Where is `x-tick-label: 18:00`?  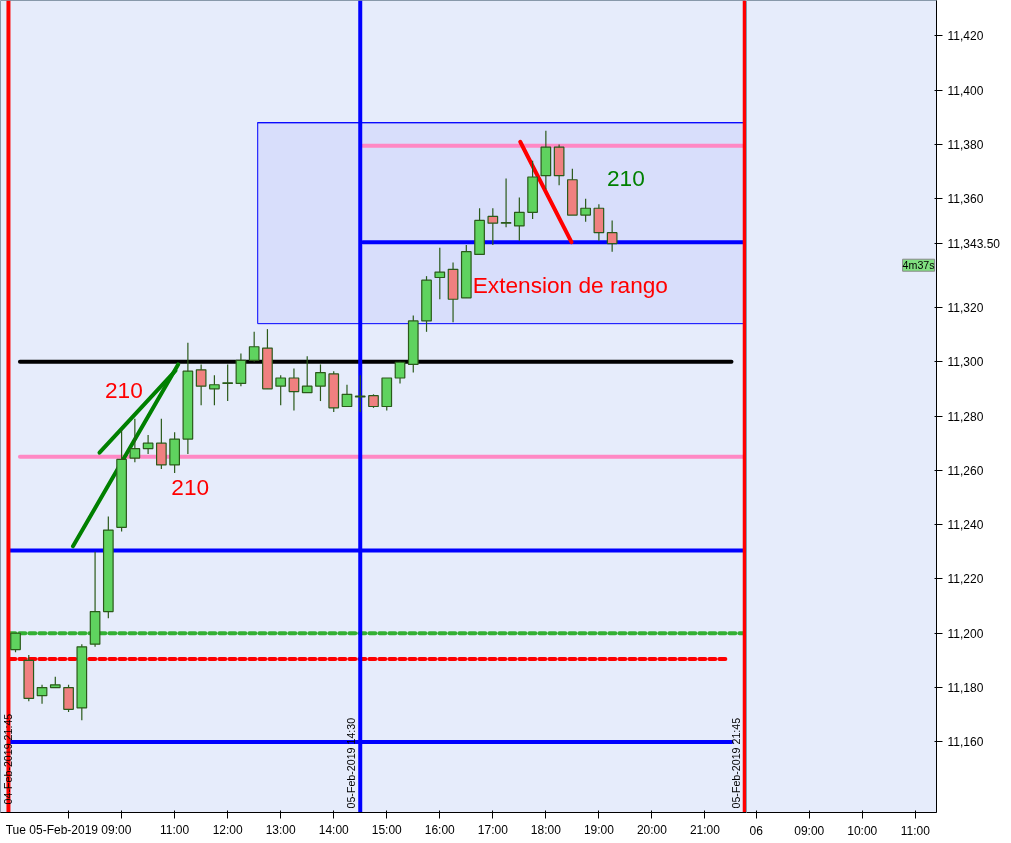 x-tick-label: 18:00 is located at coordinates (546, 829).